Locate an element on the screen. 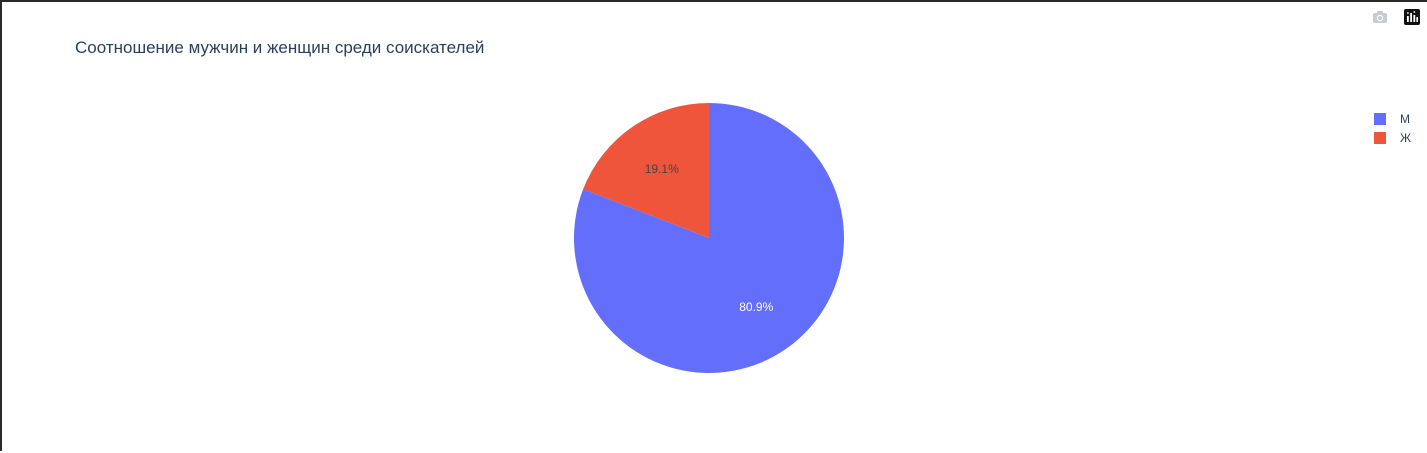 This screenshot has height=453, width=1427. legend-label: Ж is located at coordinates (1406, 137).